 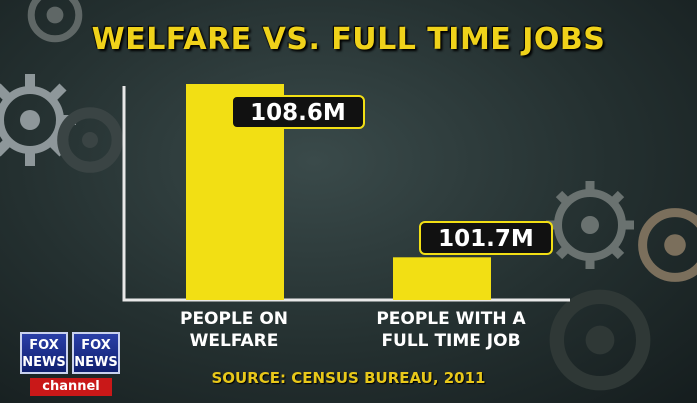 I want to click on chart-title: WELFARE VS. FULL TIME JOBS, so click(x=348, y=39).